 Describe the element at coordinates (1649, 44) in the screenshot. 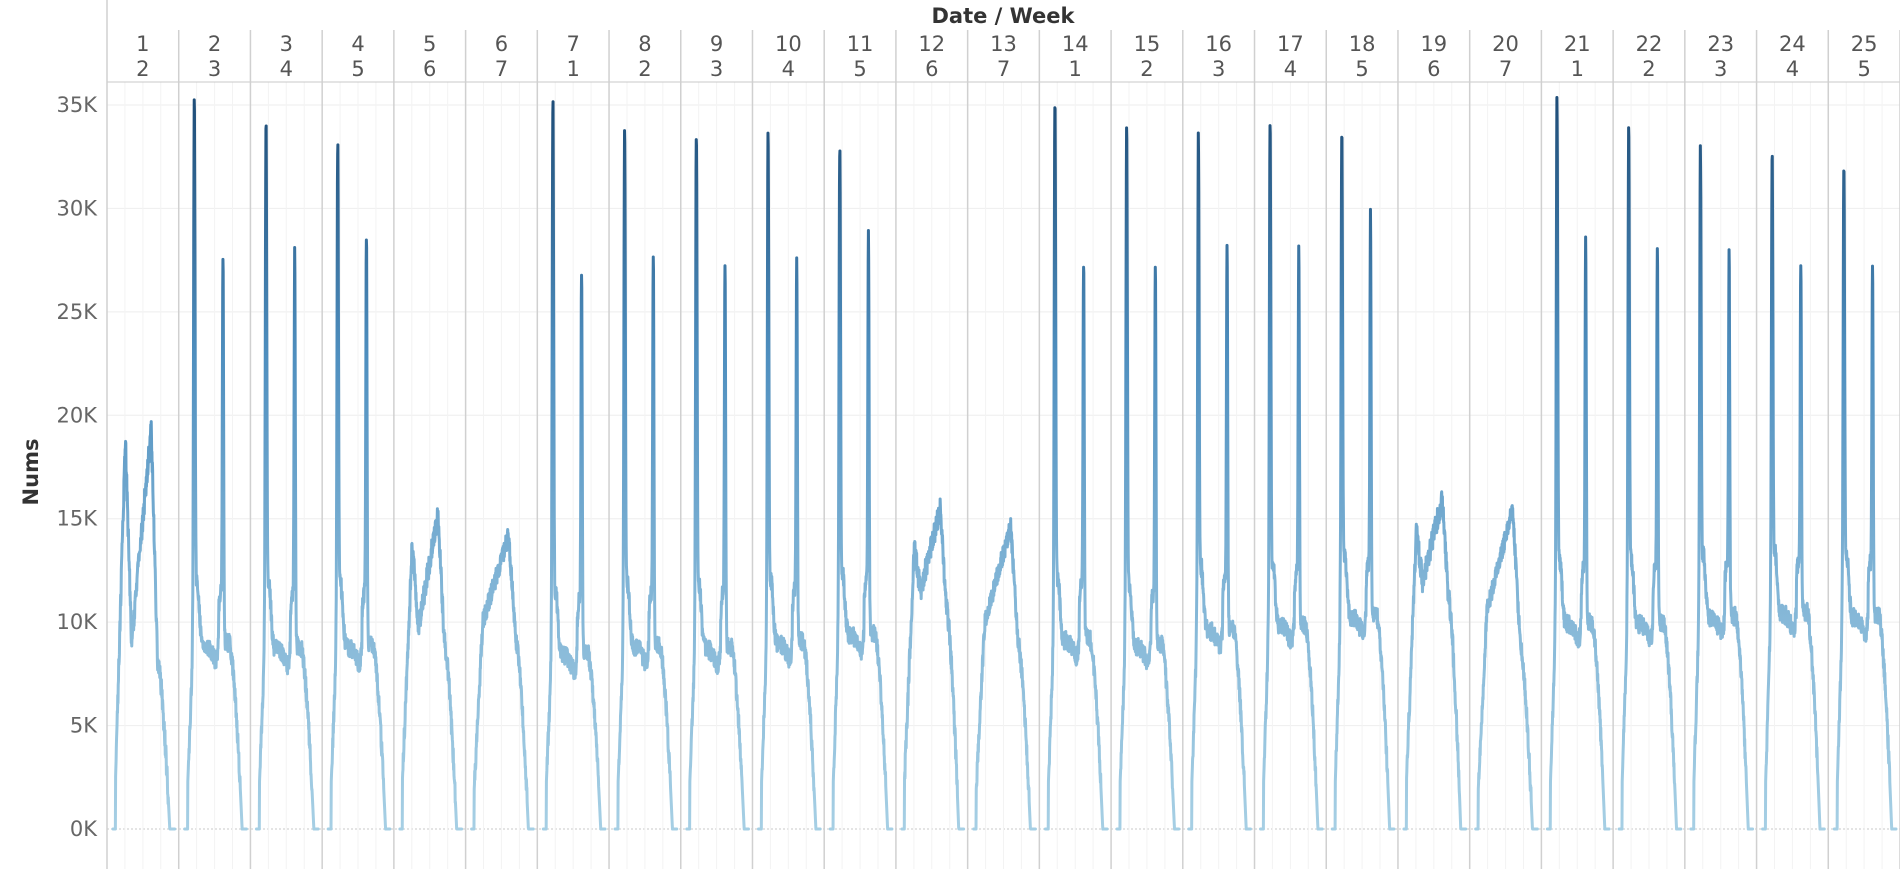

I see `date-label: 22` at that location.